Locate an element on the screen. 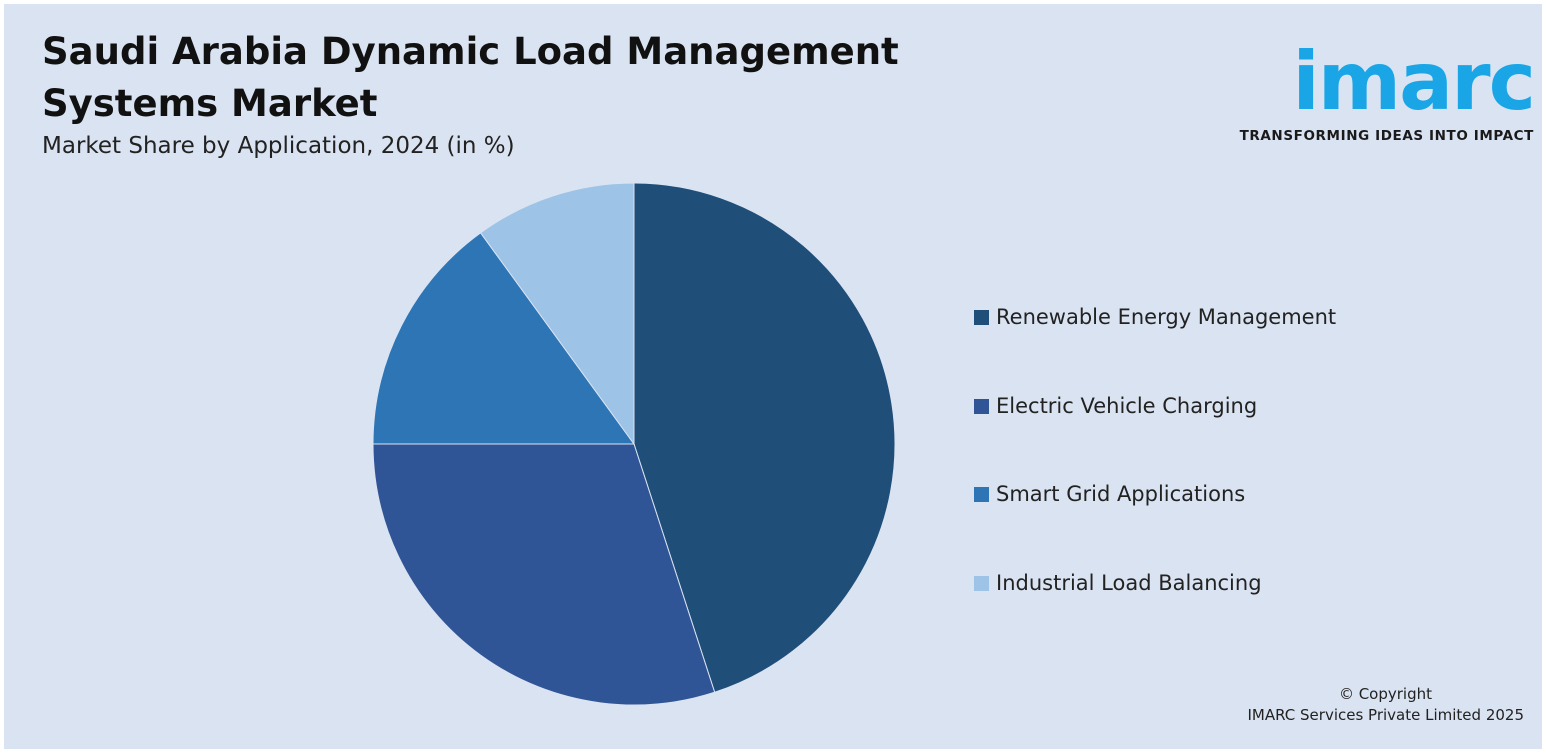  legend-item-industrial-load-balancing: Industrial Load Balancing is located at coordinates (1184, 583).